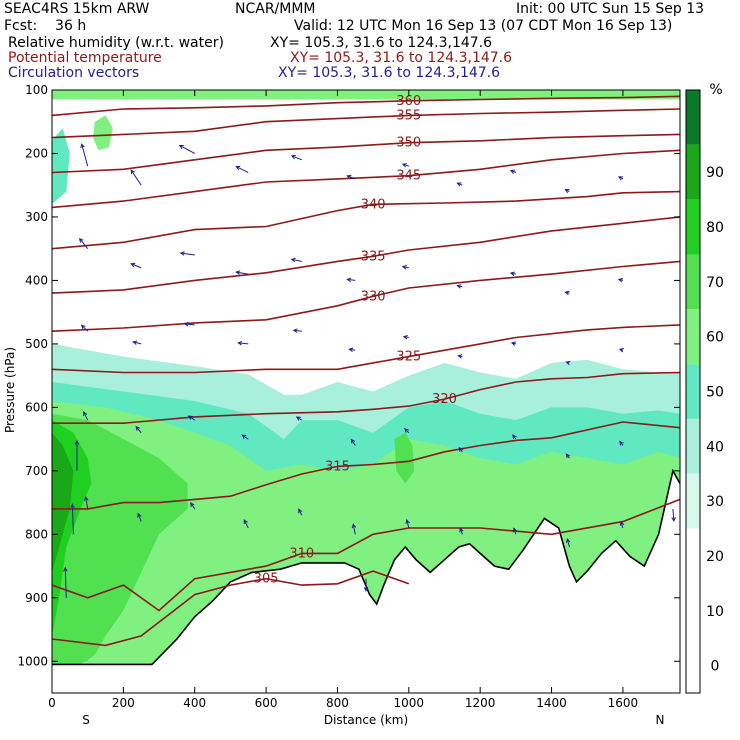  Describe the element at coordinates (408, 101) in the screenshot. I see `contour-label-360: 360` at that location.